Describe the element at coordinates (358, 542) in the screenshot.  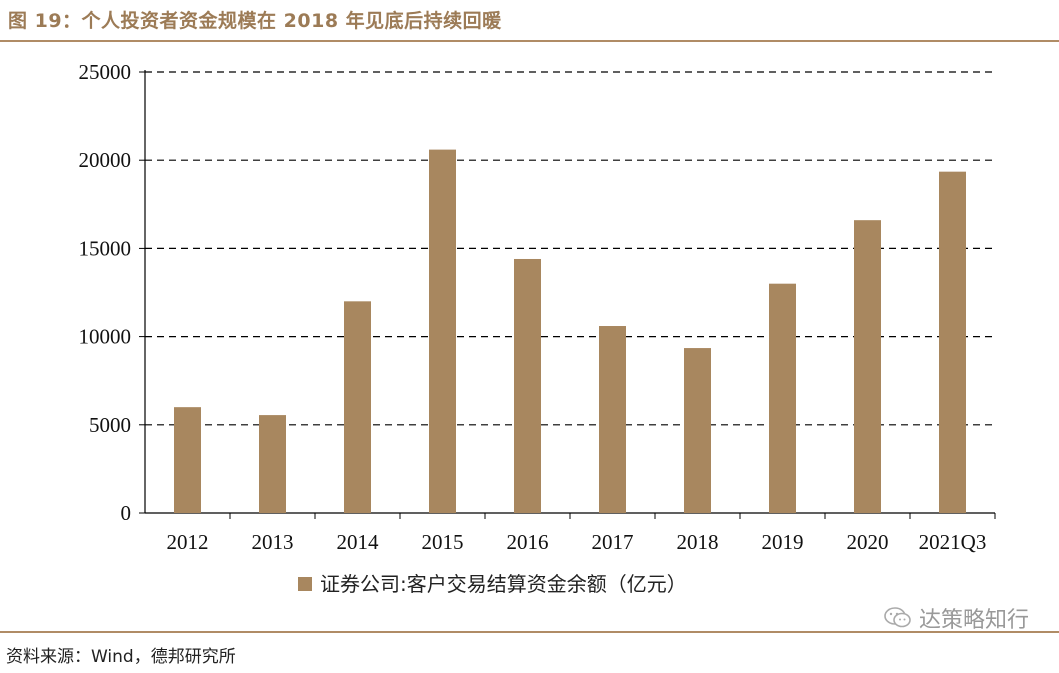
I see `x-tick-label: 2014` at that location.